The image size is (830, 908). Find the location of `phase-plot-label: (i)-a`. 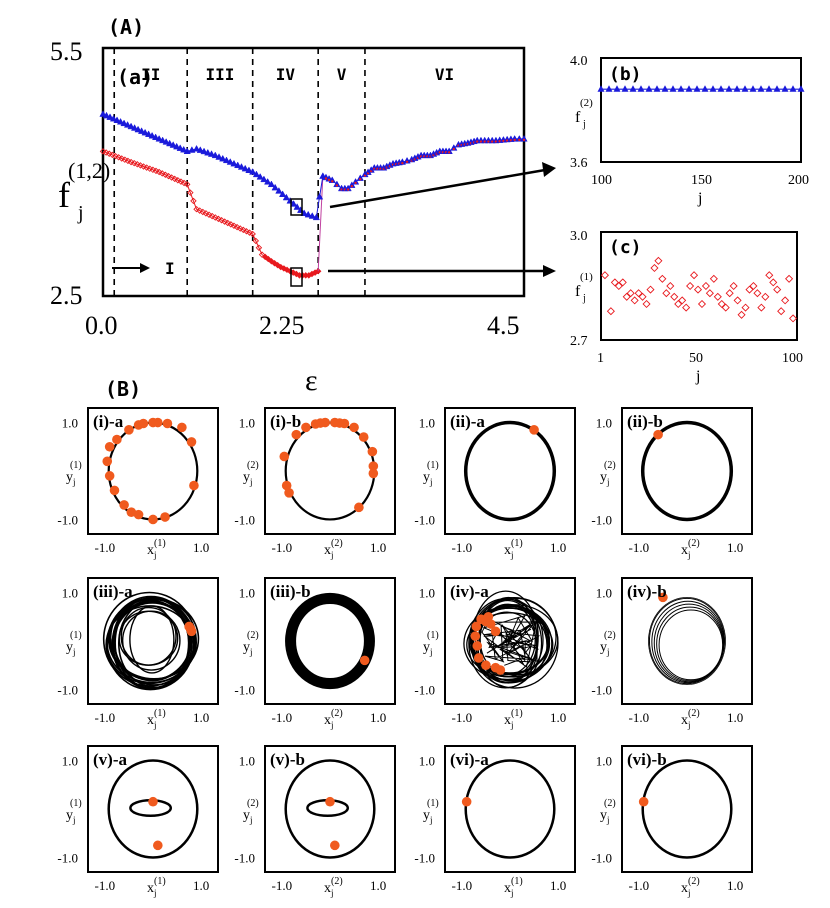

phase-plot-label: (i)-a is located at coordinates (108, 421).